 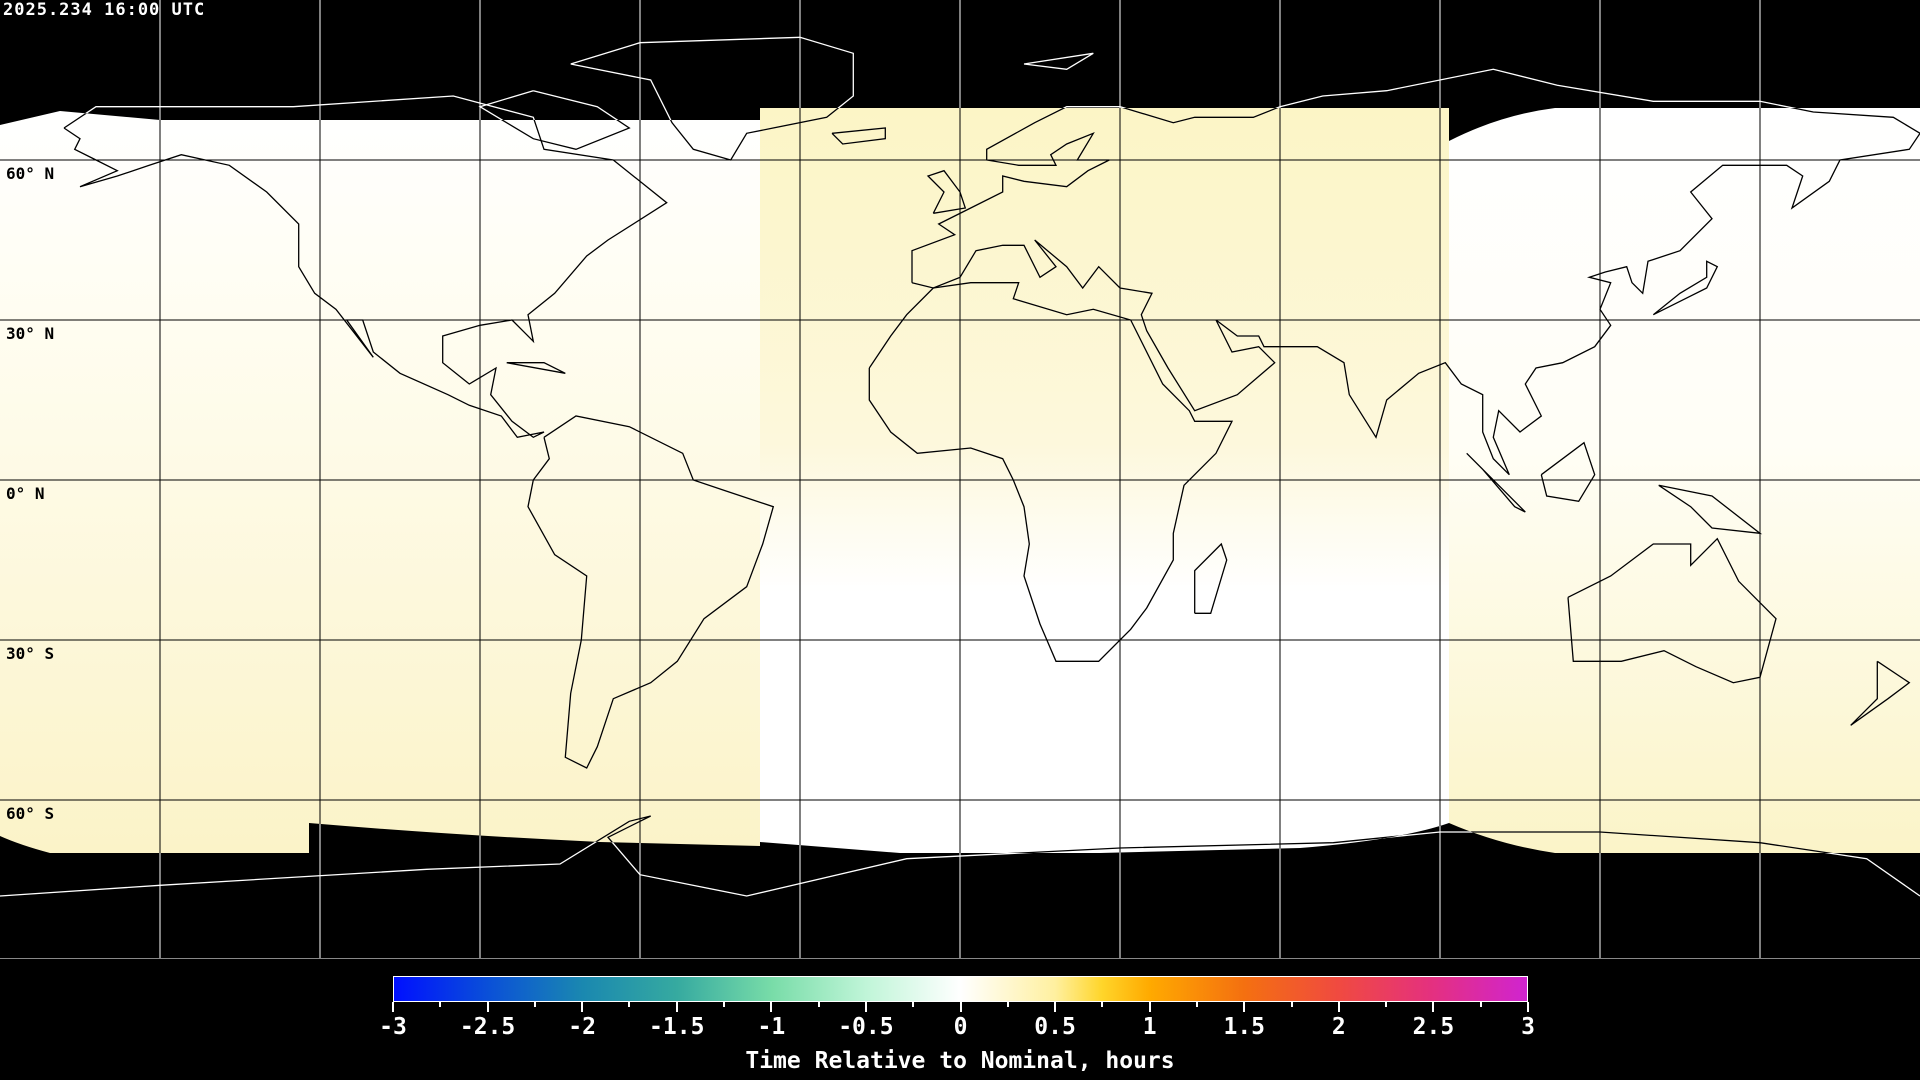 What do you see at coordinates (1528, 1027) in the screenshot?
I see `colorbar-tick-label: 3` at bounding box center [1528, 1027].